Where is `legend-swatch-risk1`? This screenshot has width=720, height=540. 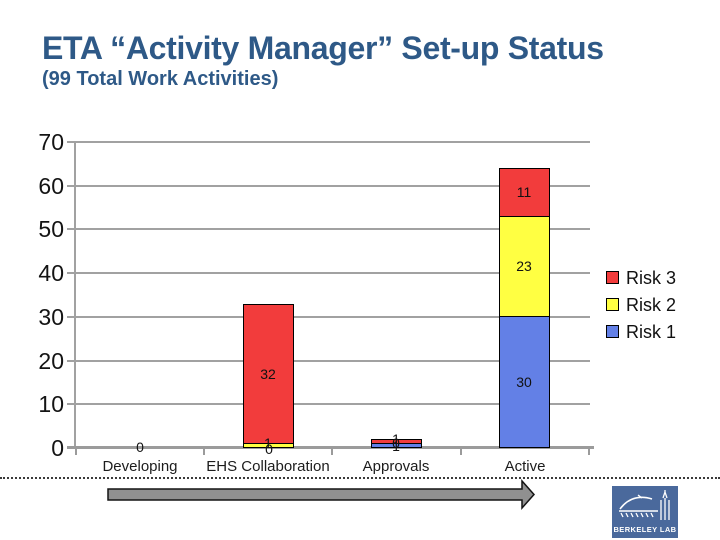
legend-swatch-risk1 is located at coordinates (612, 331).